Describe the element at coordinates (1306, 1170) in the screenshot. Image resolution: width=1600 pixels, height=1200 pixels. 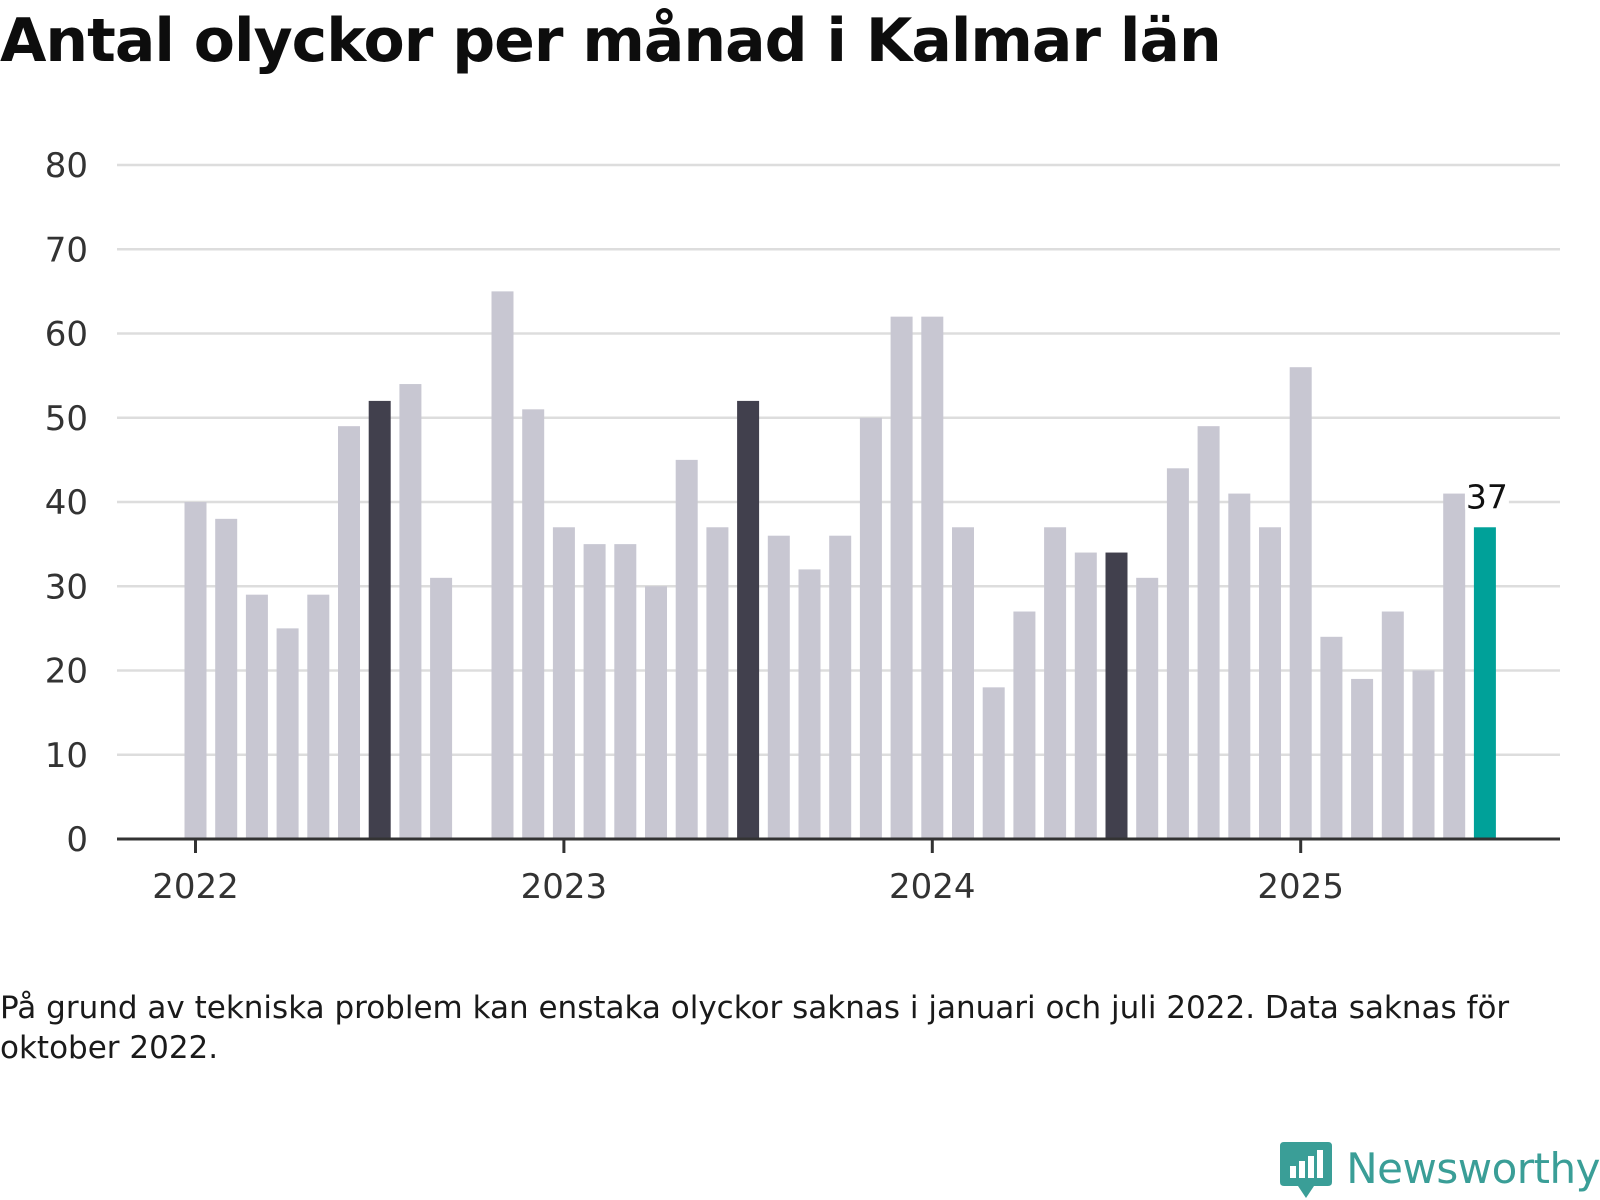
I see `newsworthy-logo-icon` at that location.